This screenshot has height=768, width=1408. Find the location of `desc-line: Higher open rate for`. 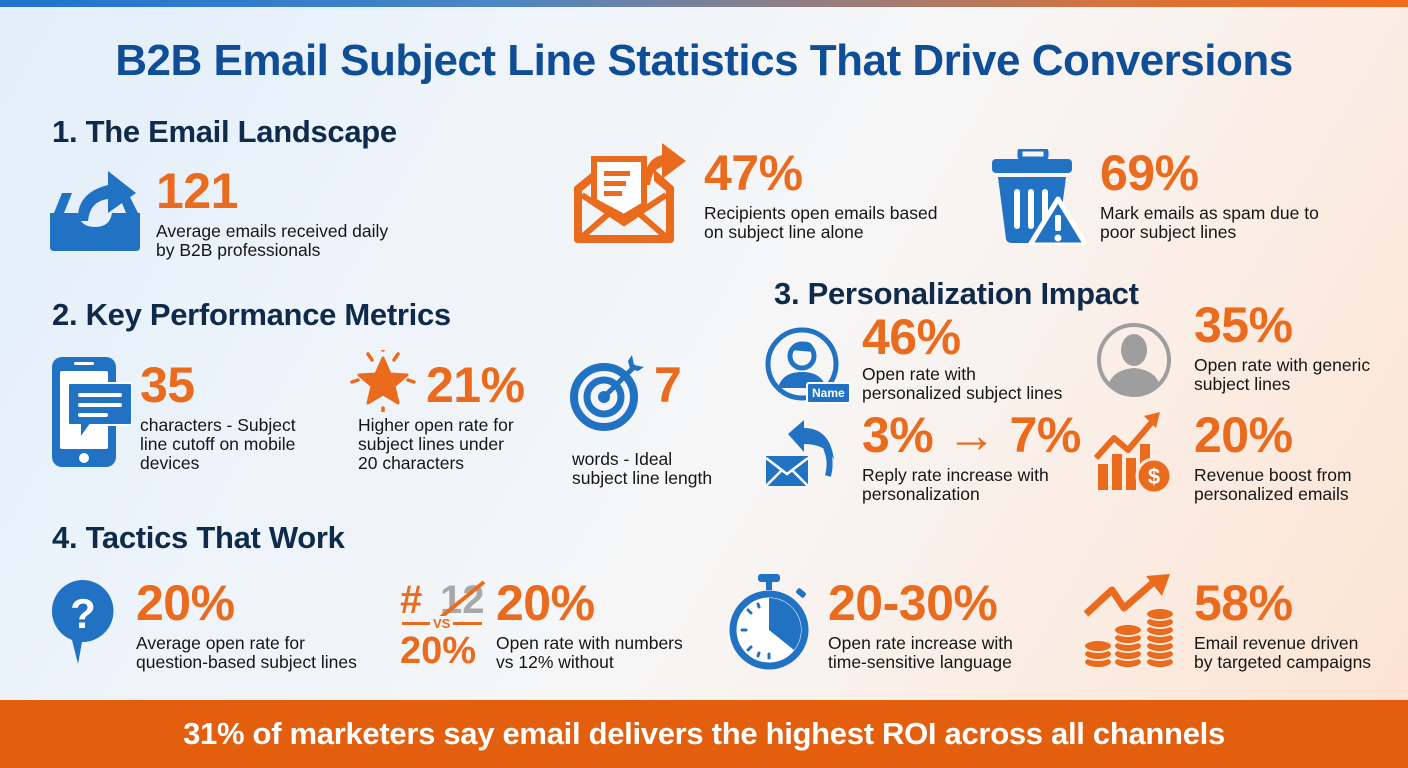

desc-line: Higher open rate for is located at coordinates (436, 425).